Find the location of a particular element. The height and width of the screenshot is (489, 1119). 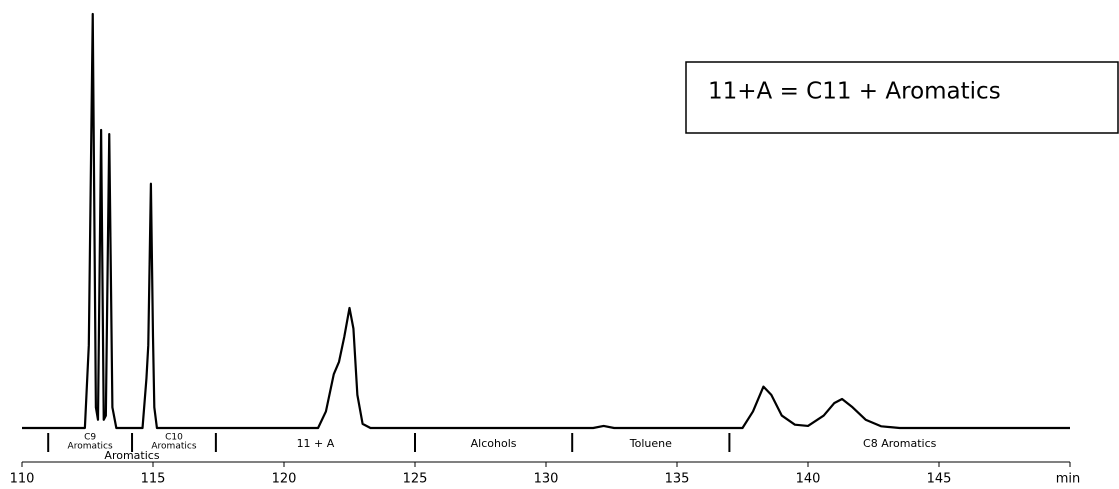

x-tick-label: 140 is located at coordinates (808, 479).